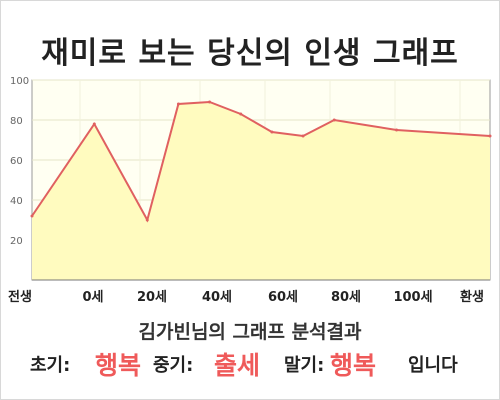 The width and height of the screenshot is (500, 400). Describe the element at coordinates (353, 365) in the screenshot. I see `late-value: 행복` at that location.